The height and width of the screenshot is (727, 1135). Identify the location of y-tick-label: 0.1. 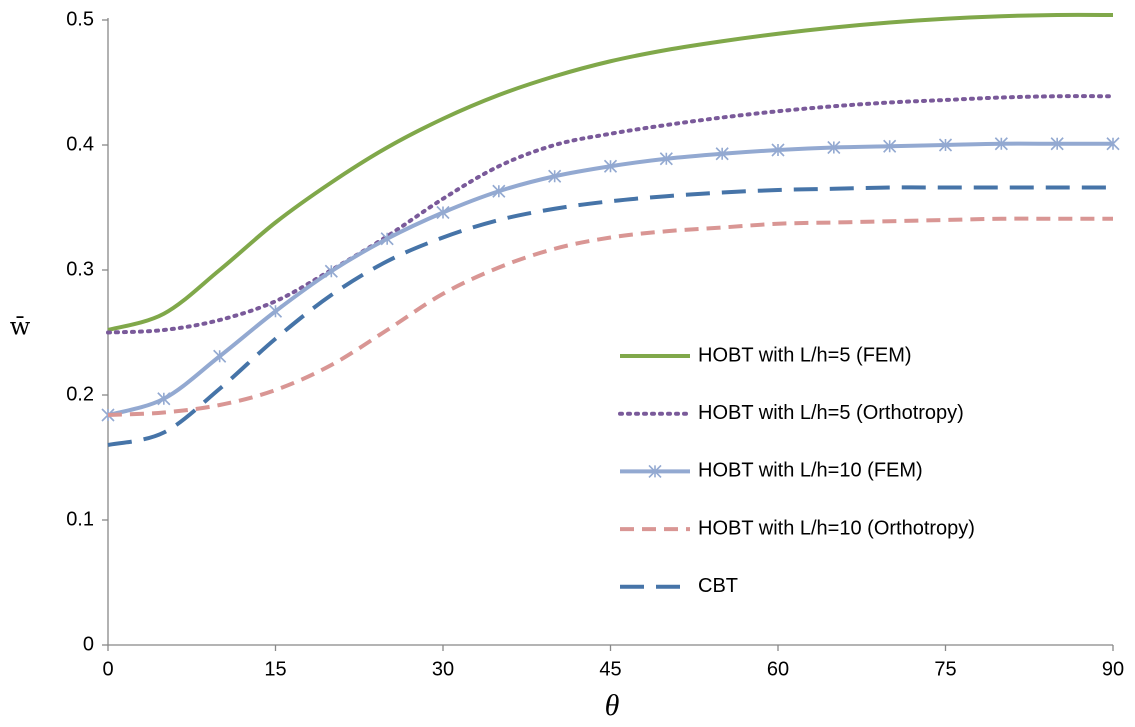
(80, 519).